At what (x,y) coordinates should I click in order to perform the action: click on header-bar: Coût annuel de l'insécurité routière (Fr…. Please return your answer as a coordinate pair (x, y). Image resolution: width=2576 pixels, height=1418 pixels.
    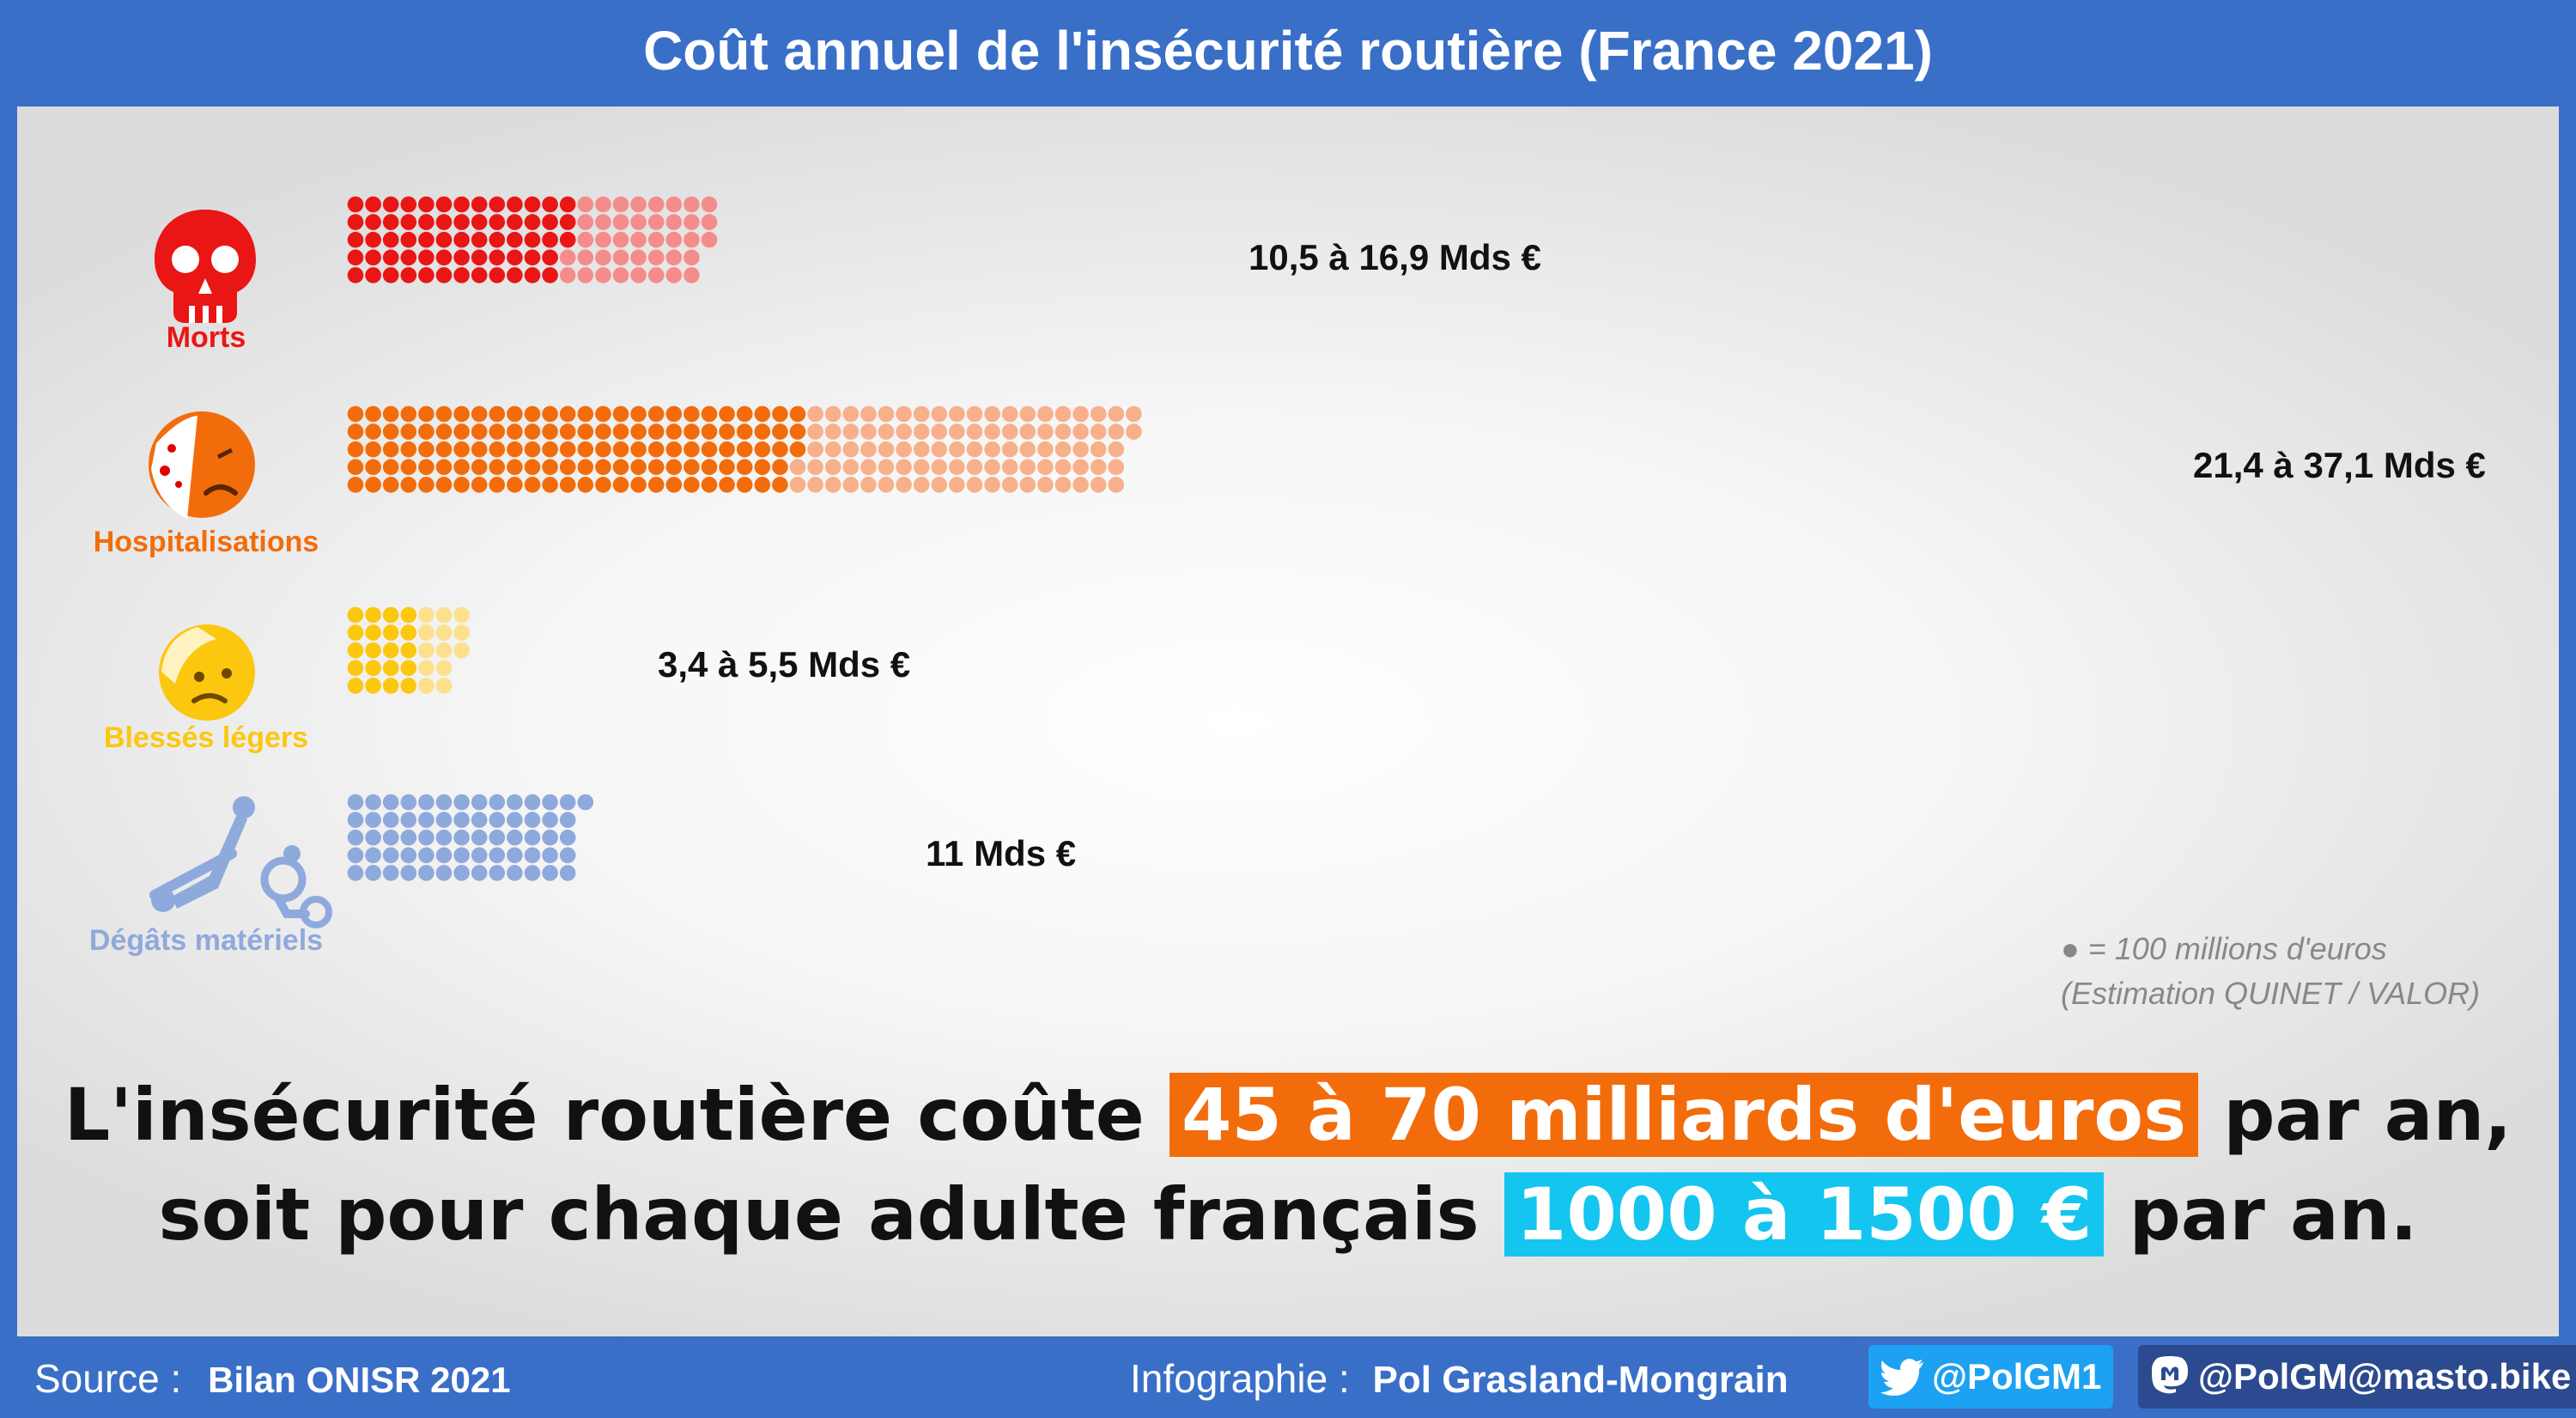
    Looking at the image, I should click on (1288, 51).